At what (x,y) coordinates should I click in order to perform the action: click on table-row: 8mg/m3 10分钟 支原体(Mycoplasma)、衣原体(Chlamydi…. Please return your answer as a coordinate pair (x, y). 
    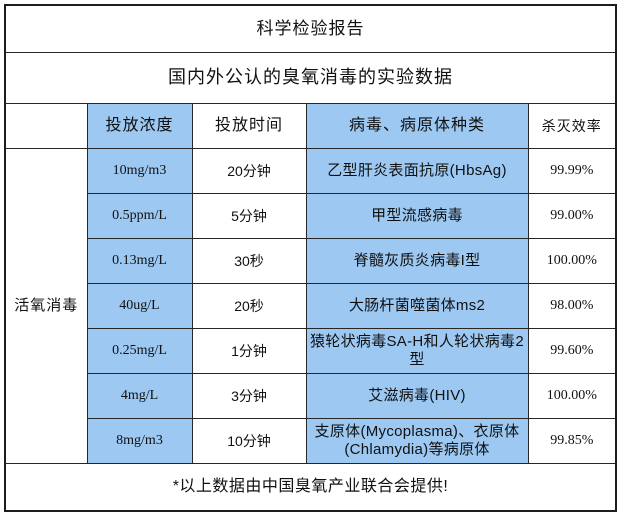
    Looking at the image, I should click on (311, 441).